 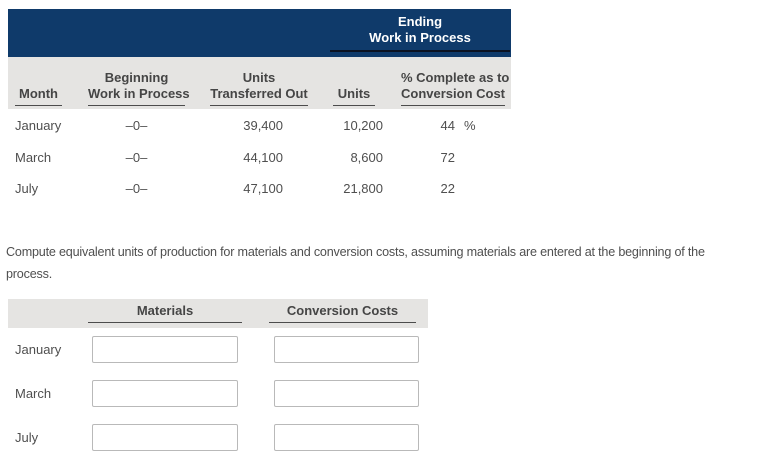 What do you see at coordinates (263, 157) in the screenshot?
I see `cell-units-transferred-out: 44,100` at bounding box center [263, 157].